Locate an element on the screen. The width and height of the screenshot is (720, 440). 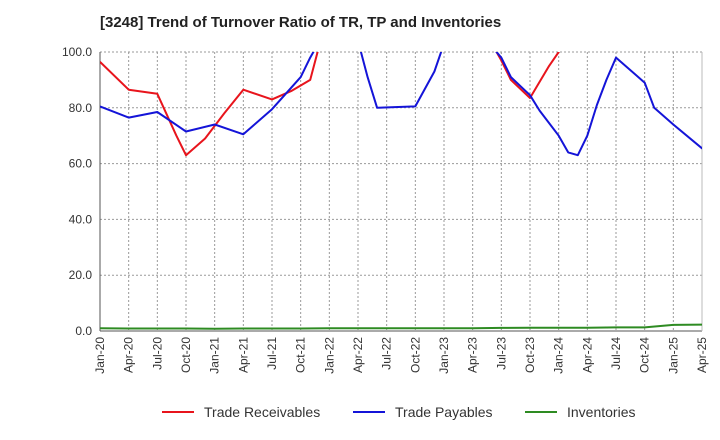
series-line-inventories is located at coordinates (401, 326).